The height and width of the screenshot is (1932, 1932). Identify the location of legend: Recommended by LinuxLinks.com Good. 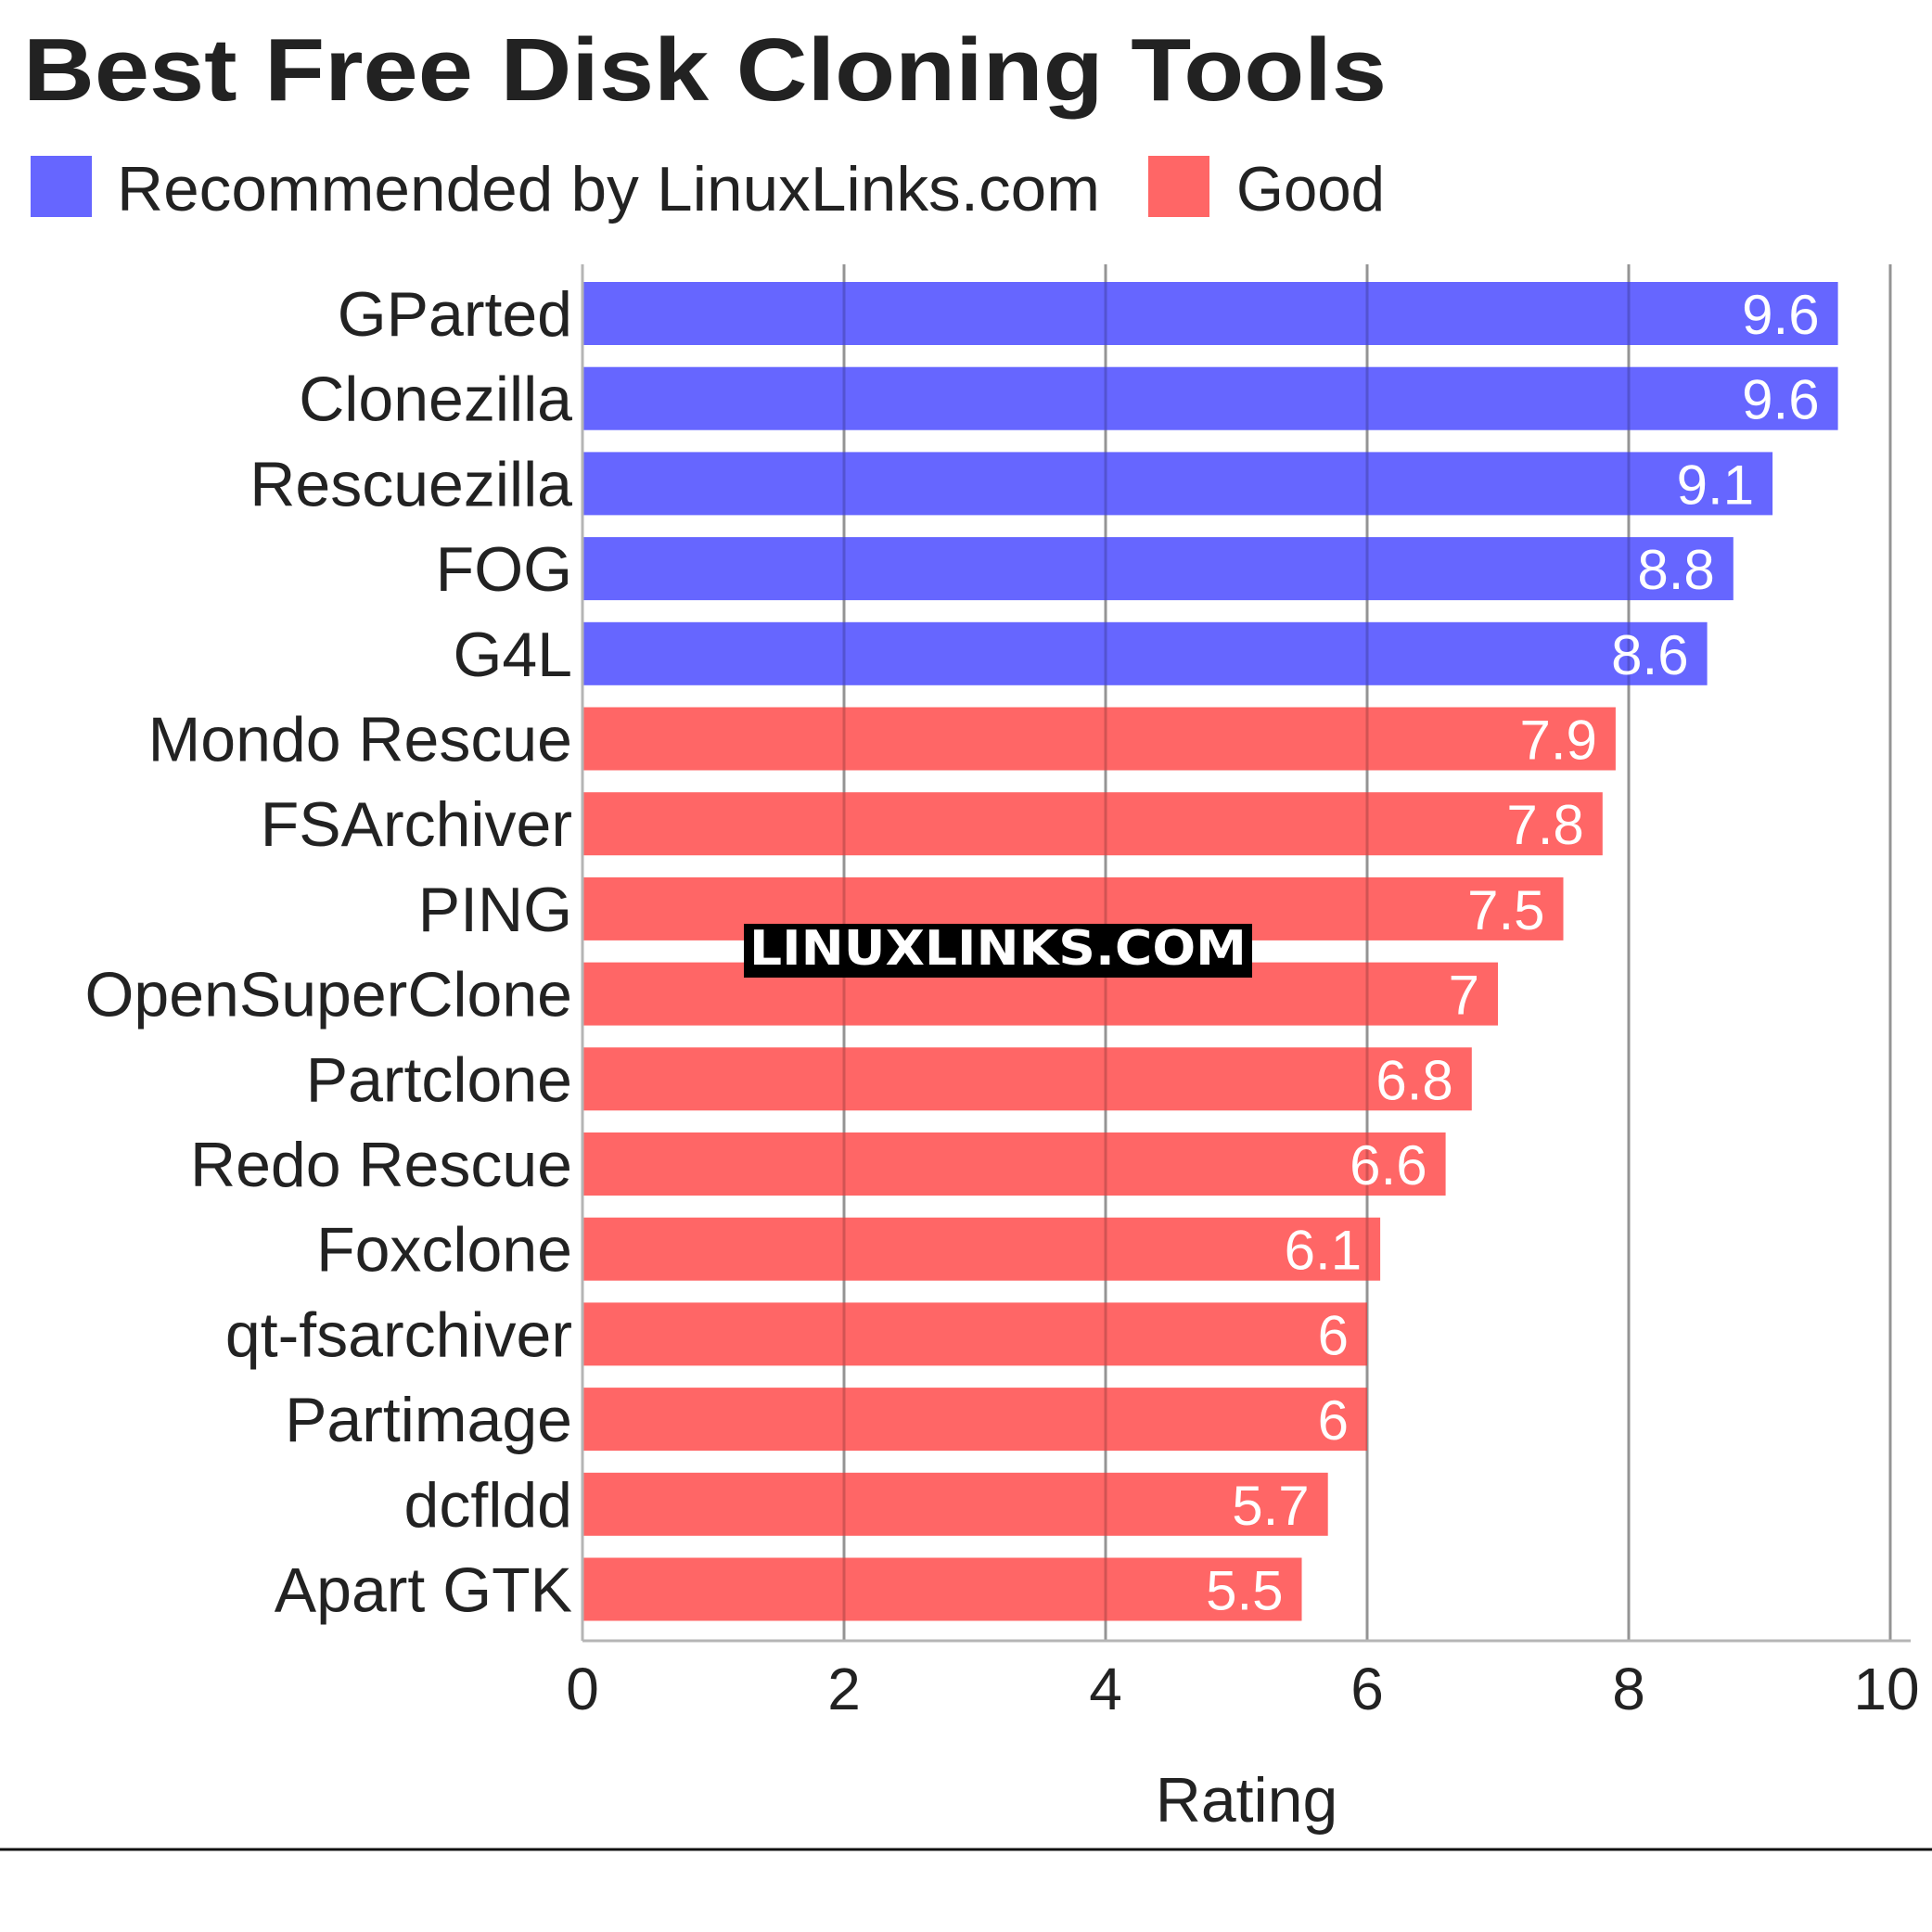
(708, 189).